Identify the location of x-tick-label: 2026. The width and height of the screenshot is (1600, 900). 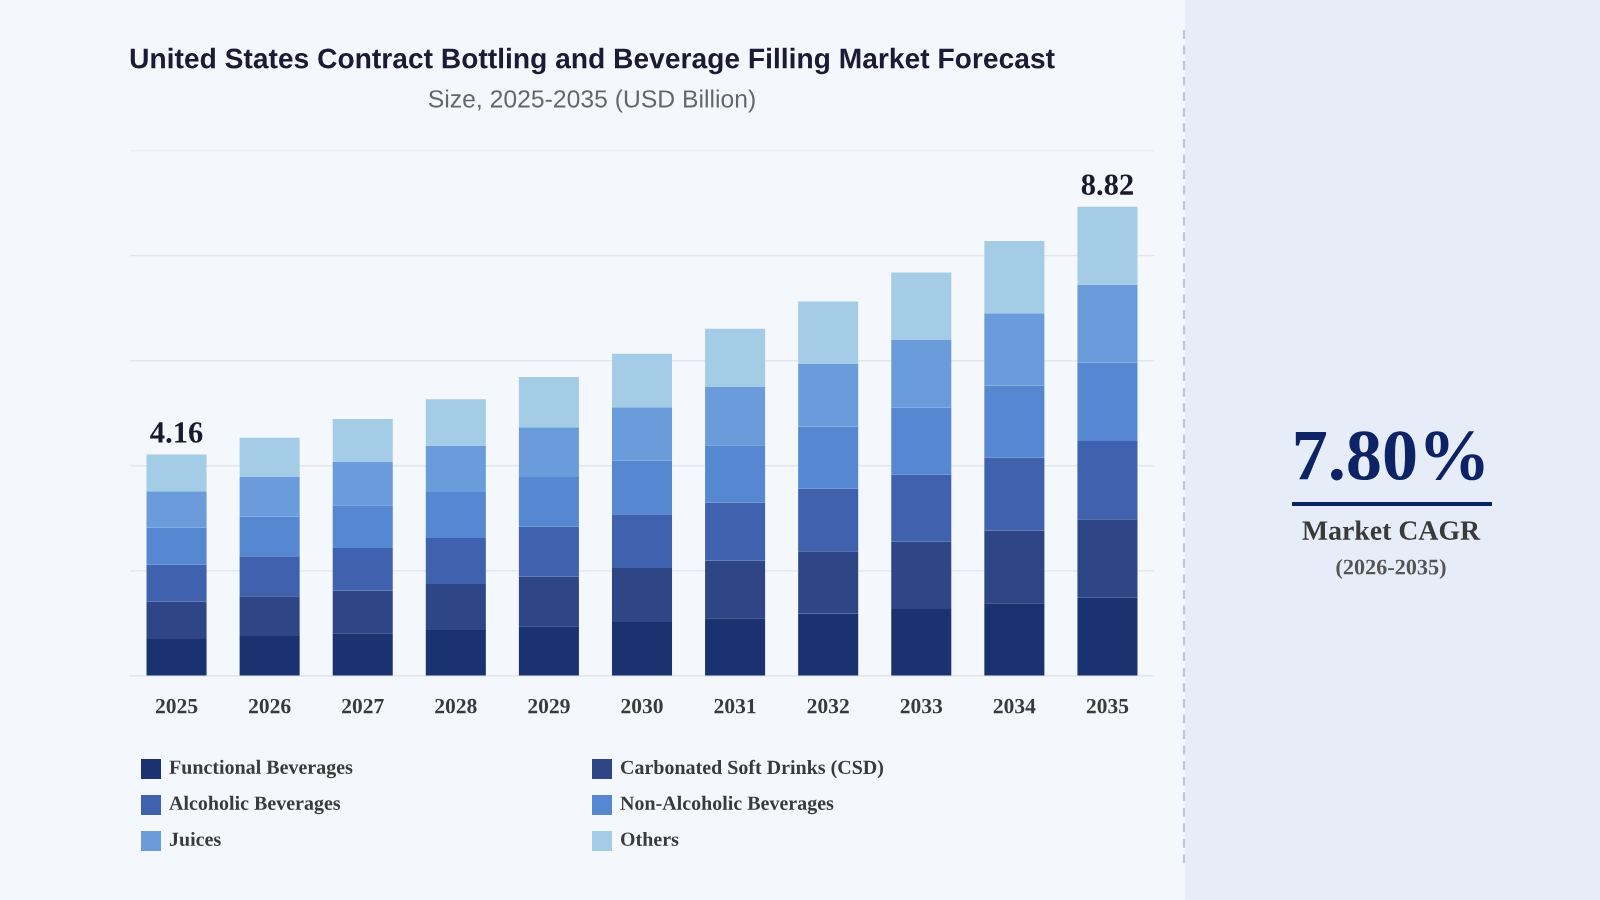
(270, 706).